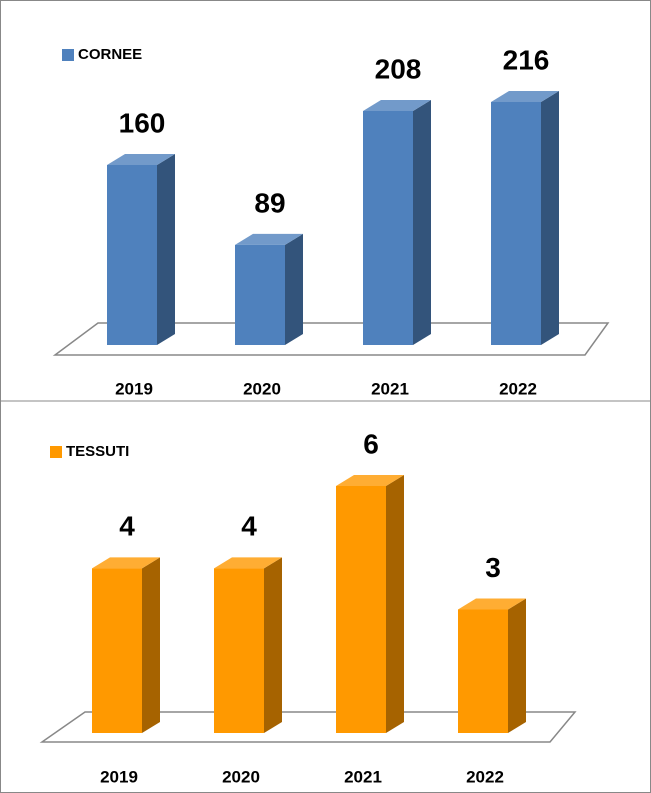 This screenshot has width=651, height=793. Describe the element at coordinates (142, 122) in the screenshot. I see `data-label: 160` at that location.